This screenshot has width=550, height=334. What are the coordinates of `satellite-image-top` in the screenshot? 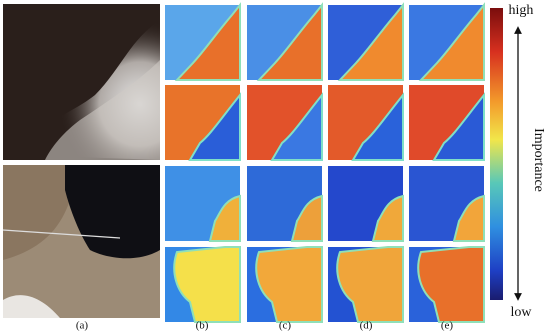 It's located at (81, 82).